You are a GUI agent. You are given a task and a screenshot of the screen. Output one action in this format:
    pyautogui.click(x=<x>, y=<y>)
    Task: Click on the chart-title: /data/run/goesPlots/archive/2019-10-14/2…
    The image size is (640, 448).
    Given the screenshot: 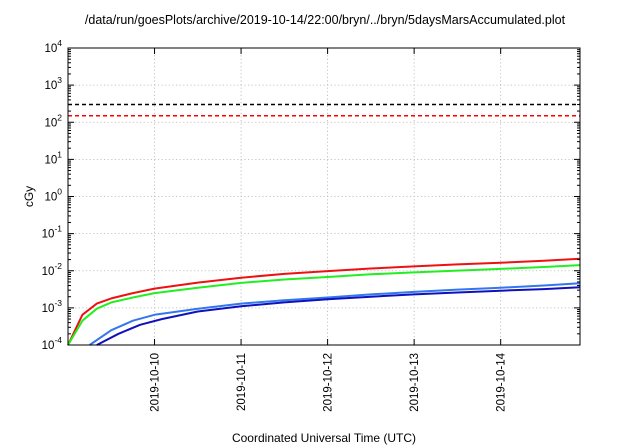 What is the action you would take?
    pyautogui.click(x=325, y=20)
    